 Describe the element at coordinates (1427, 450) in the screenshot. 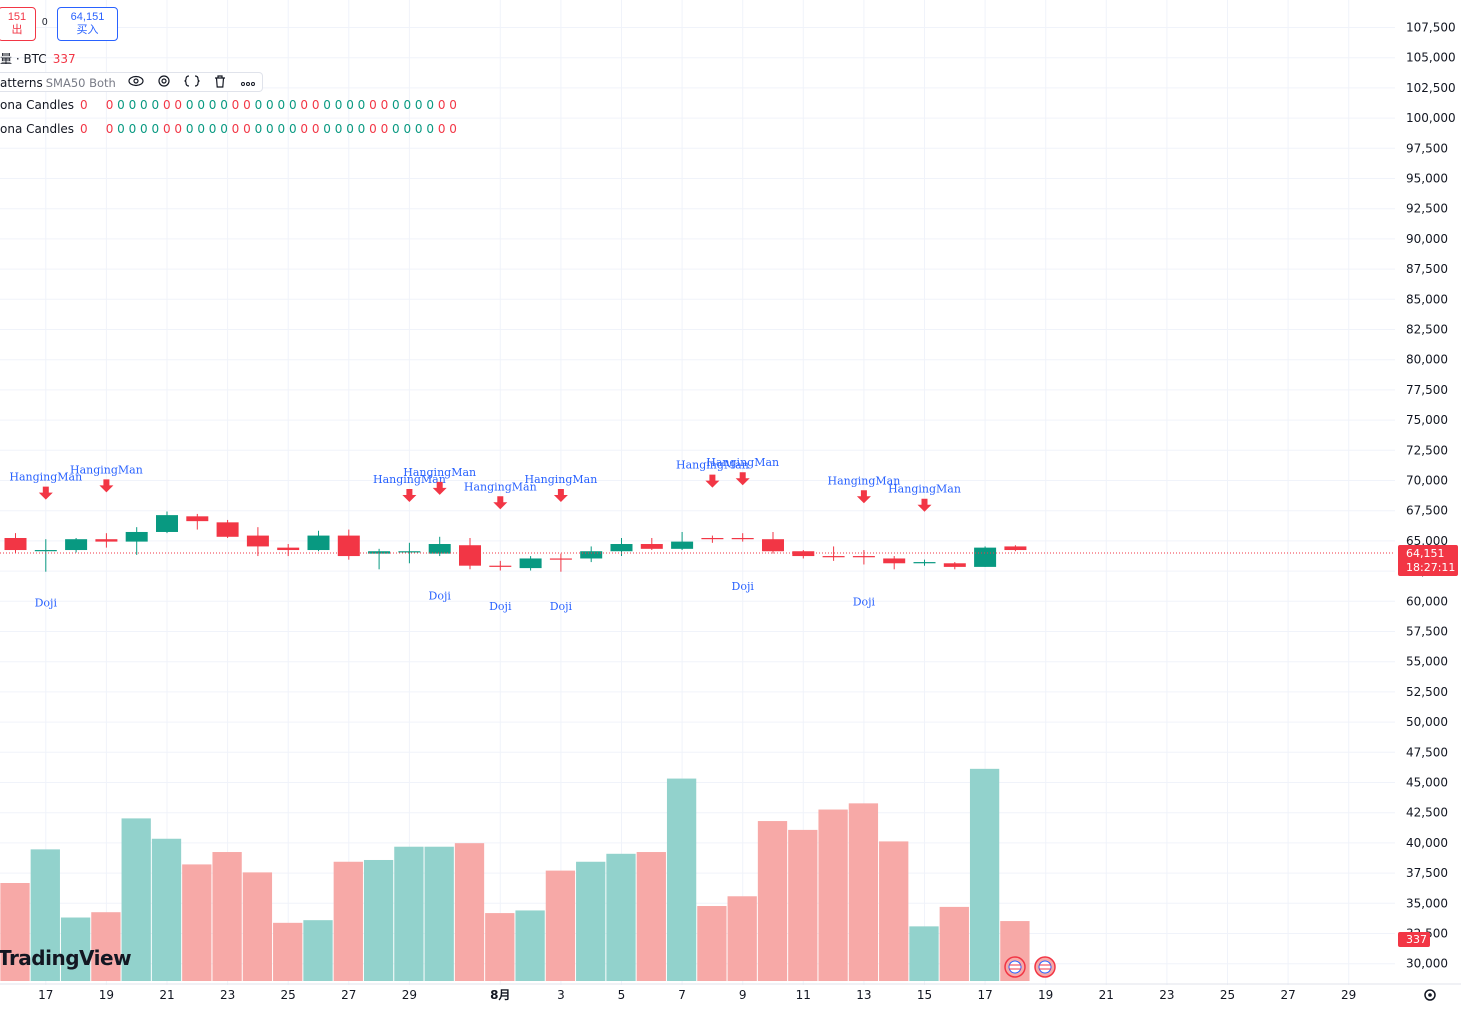

I see `price-tick-label: 72,500` at that location.